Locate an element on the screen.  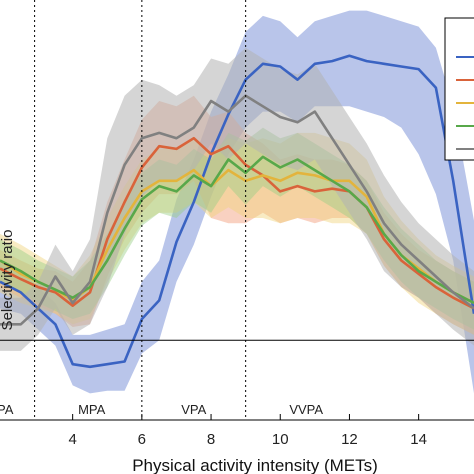
legend-box is located at coordinates (459, 89).